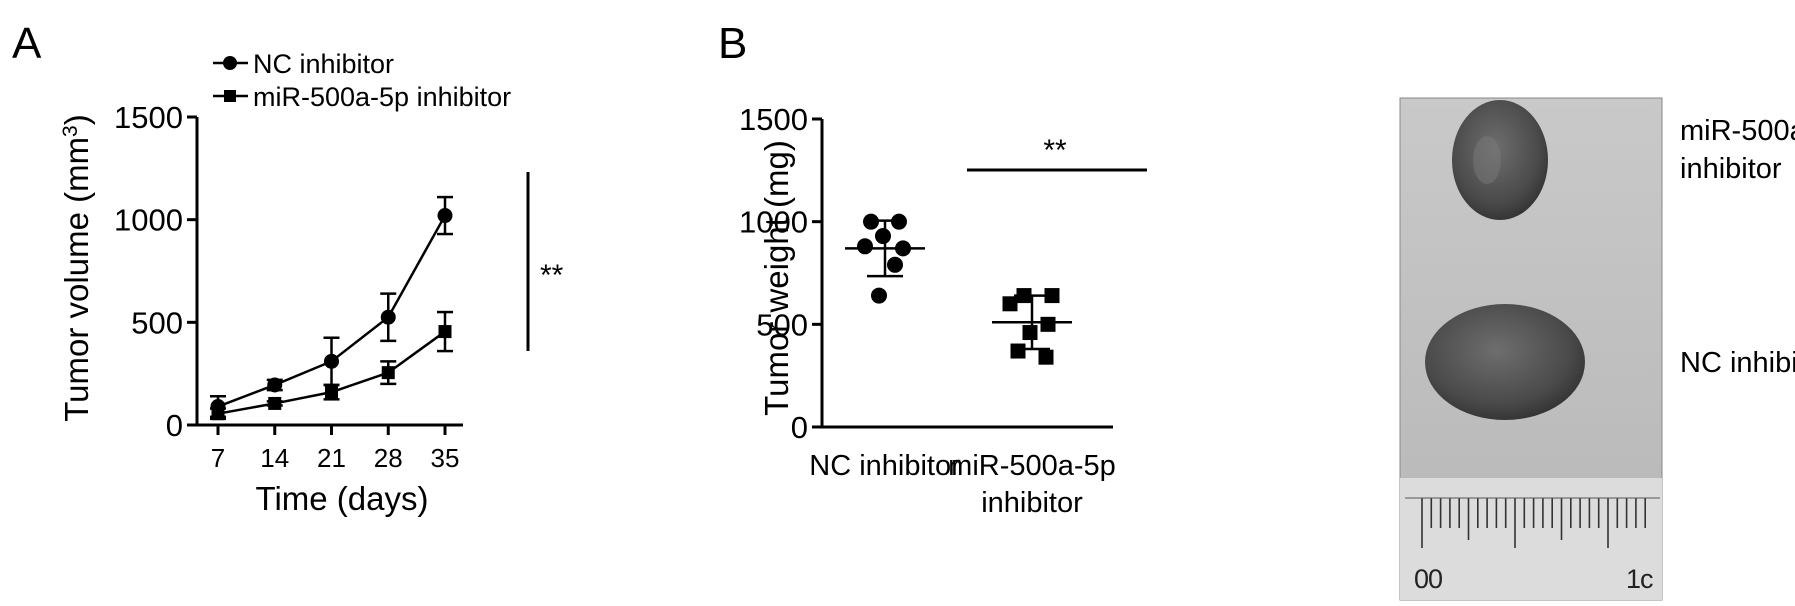  Describe the element at coordinates (445, 458) in the screenshot. I see `x-tick-label-a: 35` at that location.